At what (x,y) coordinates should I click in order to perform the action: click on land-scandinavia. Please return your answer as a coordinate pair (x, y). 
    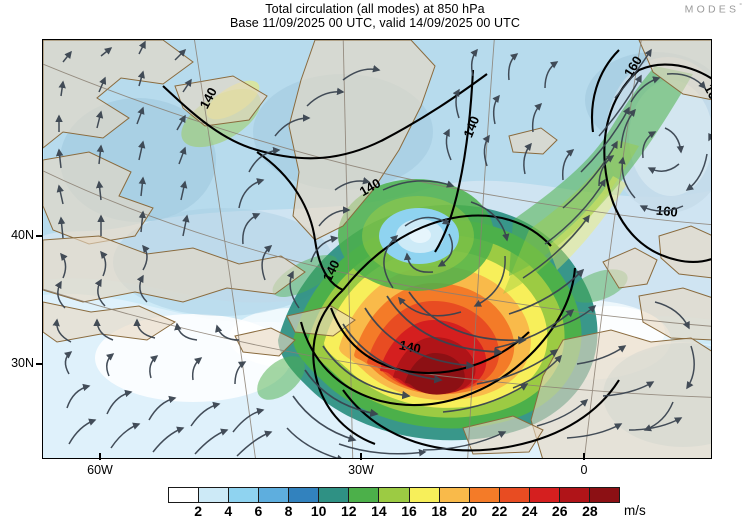
    Looking at the image, I should click on (684, 252).